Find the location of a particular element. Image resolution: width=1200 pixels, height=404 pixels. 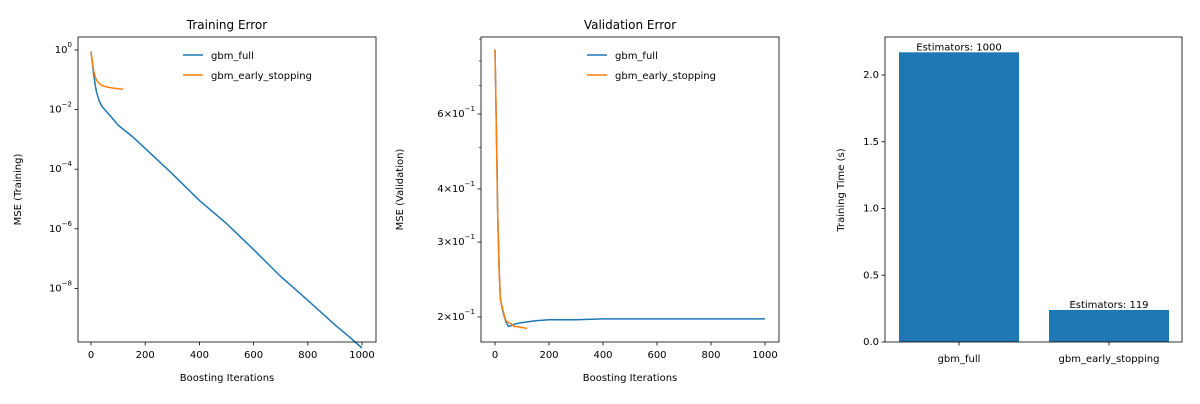

bar-annotation: Estimators: 1000 is located at coordinates (958, 47).